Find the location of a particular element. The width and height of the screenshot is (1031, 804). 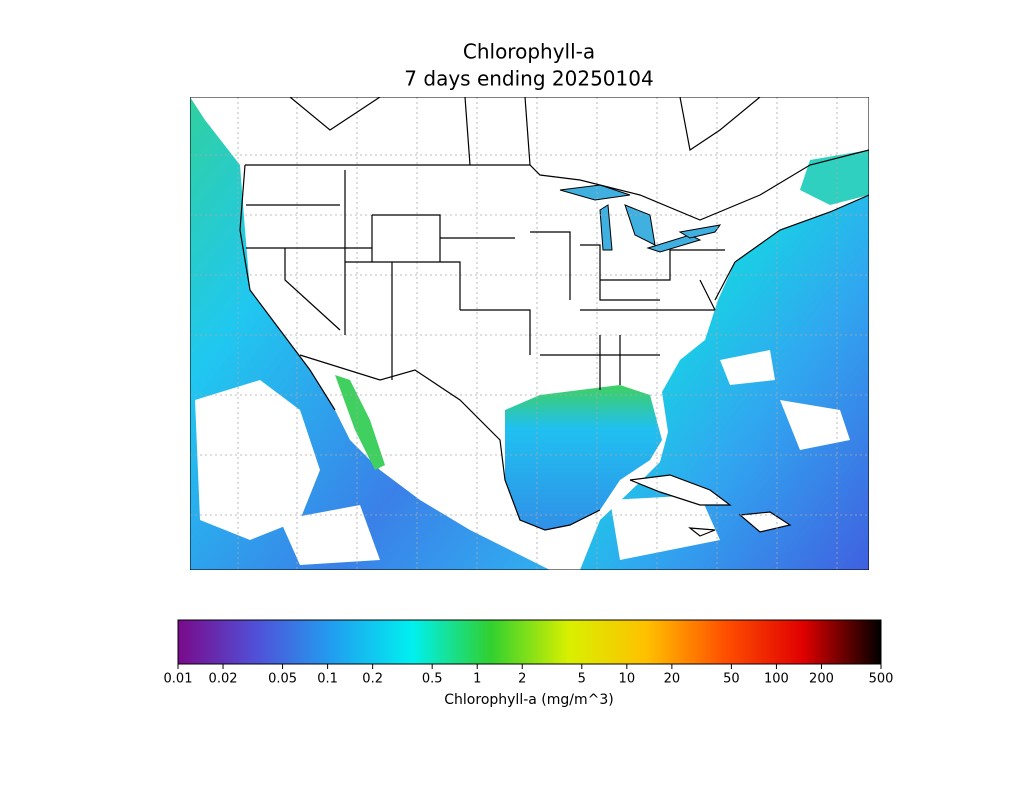

atlantic is located at coordinates (724, 382).